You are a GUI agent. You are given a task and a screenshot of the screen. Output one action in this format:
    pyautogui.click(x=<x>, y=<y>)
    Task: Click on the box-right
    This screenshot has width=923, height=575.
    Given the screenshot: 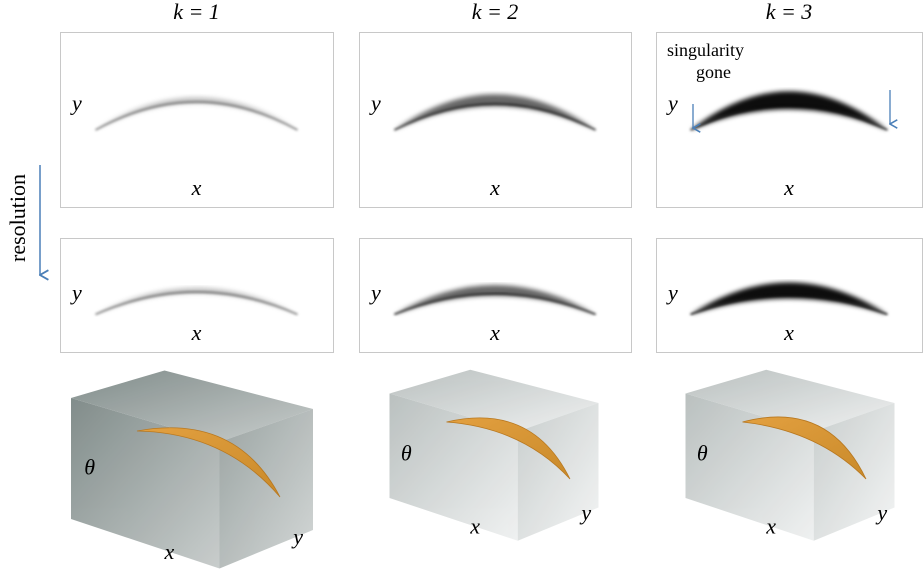 What is the action you would take?
    pyautogui.click(x=266, y=489)
    